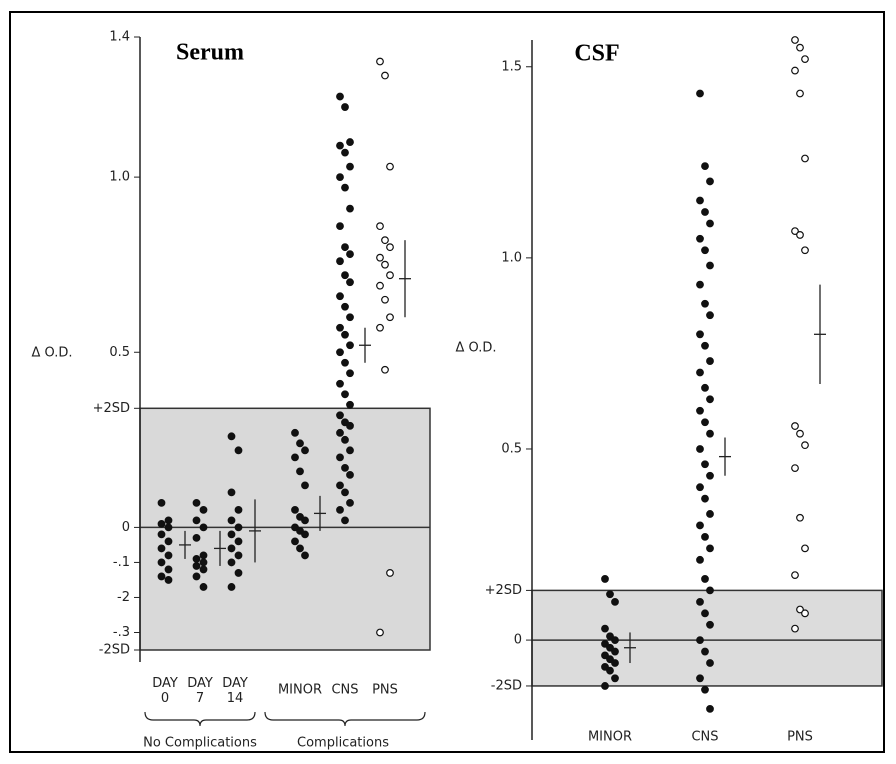 Image resolution: width=896 pixels, height=764 pixels. Describe the element at coordinates (121, 632) in the screenshot. I see `y-tick-label: -.3` at that location.